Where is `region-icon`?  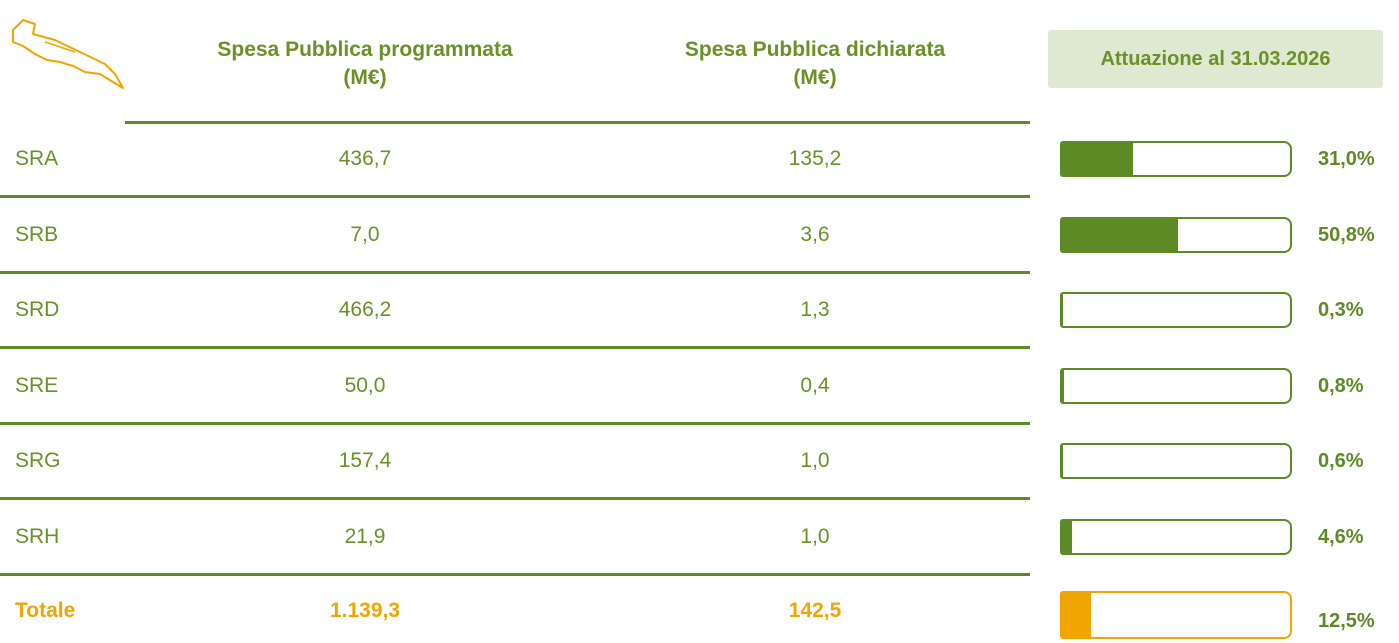
region-icon is located at coordinates (68, 54).